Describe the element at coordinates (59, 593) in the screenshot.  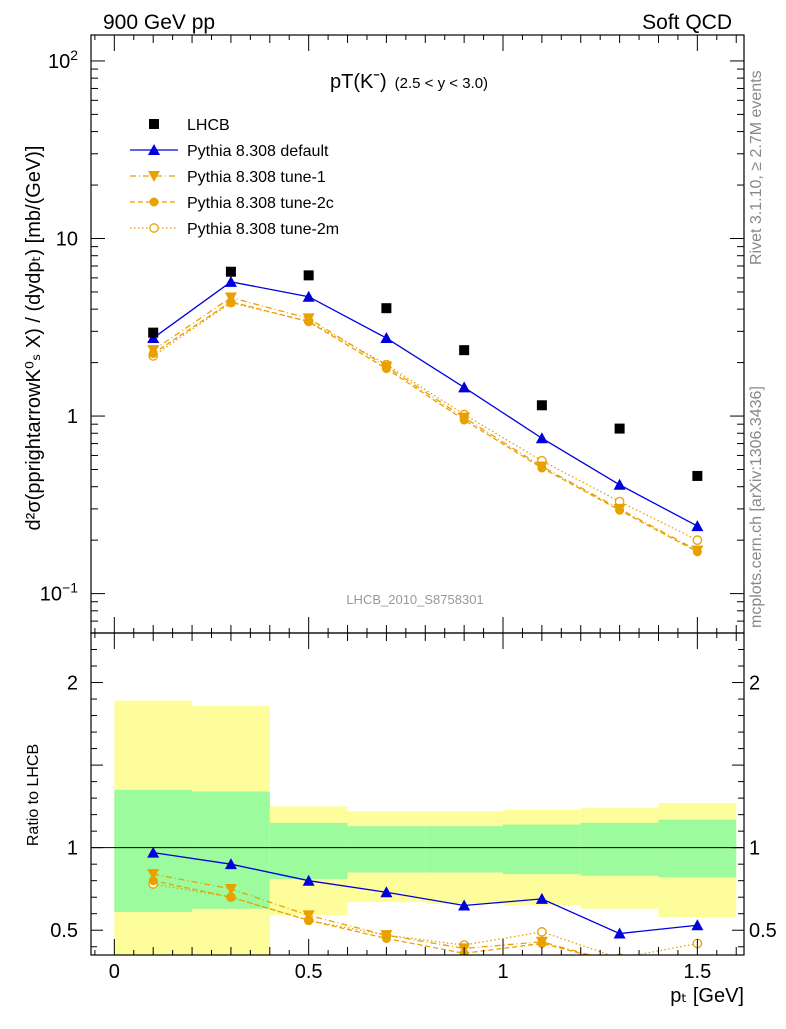
I see `y-tick-label: 10⁻¹` at that location.